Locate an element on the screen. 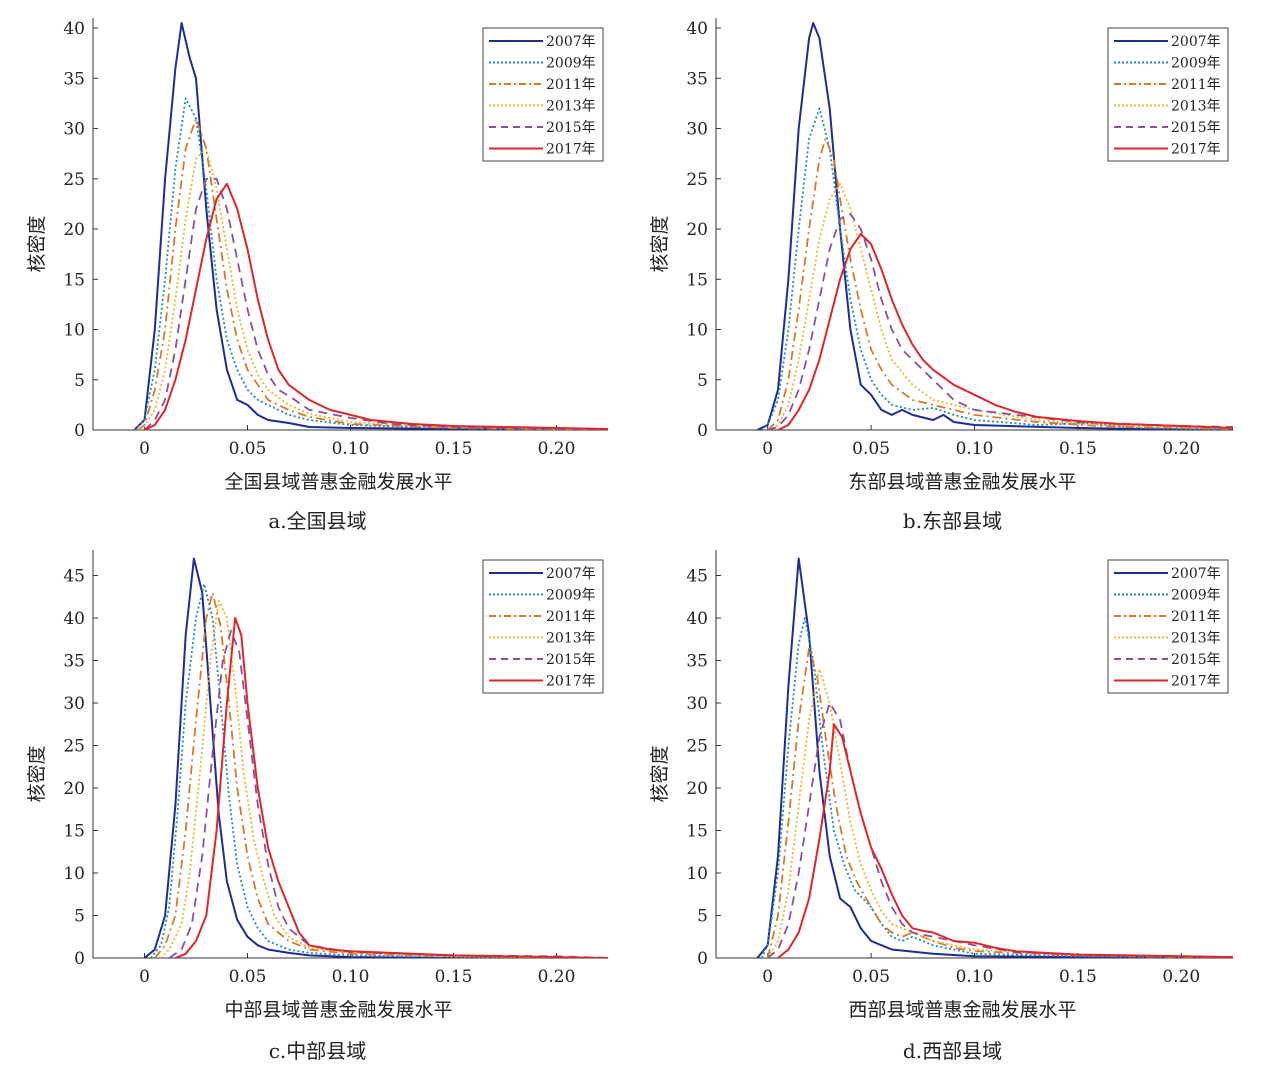  caption-d: d.西部县域 is located at coordinates (952, 1051).